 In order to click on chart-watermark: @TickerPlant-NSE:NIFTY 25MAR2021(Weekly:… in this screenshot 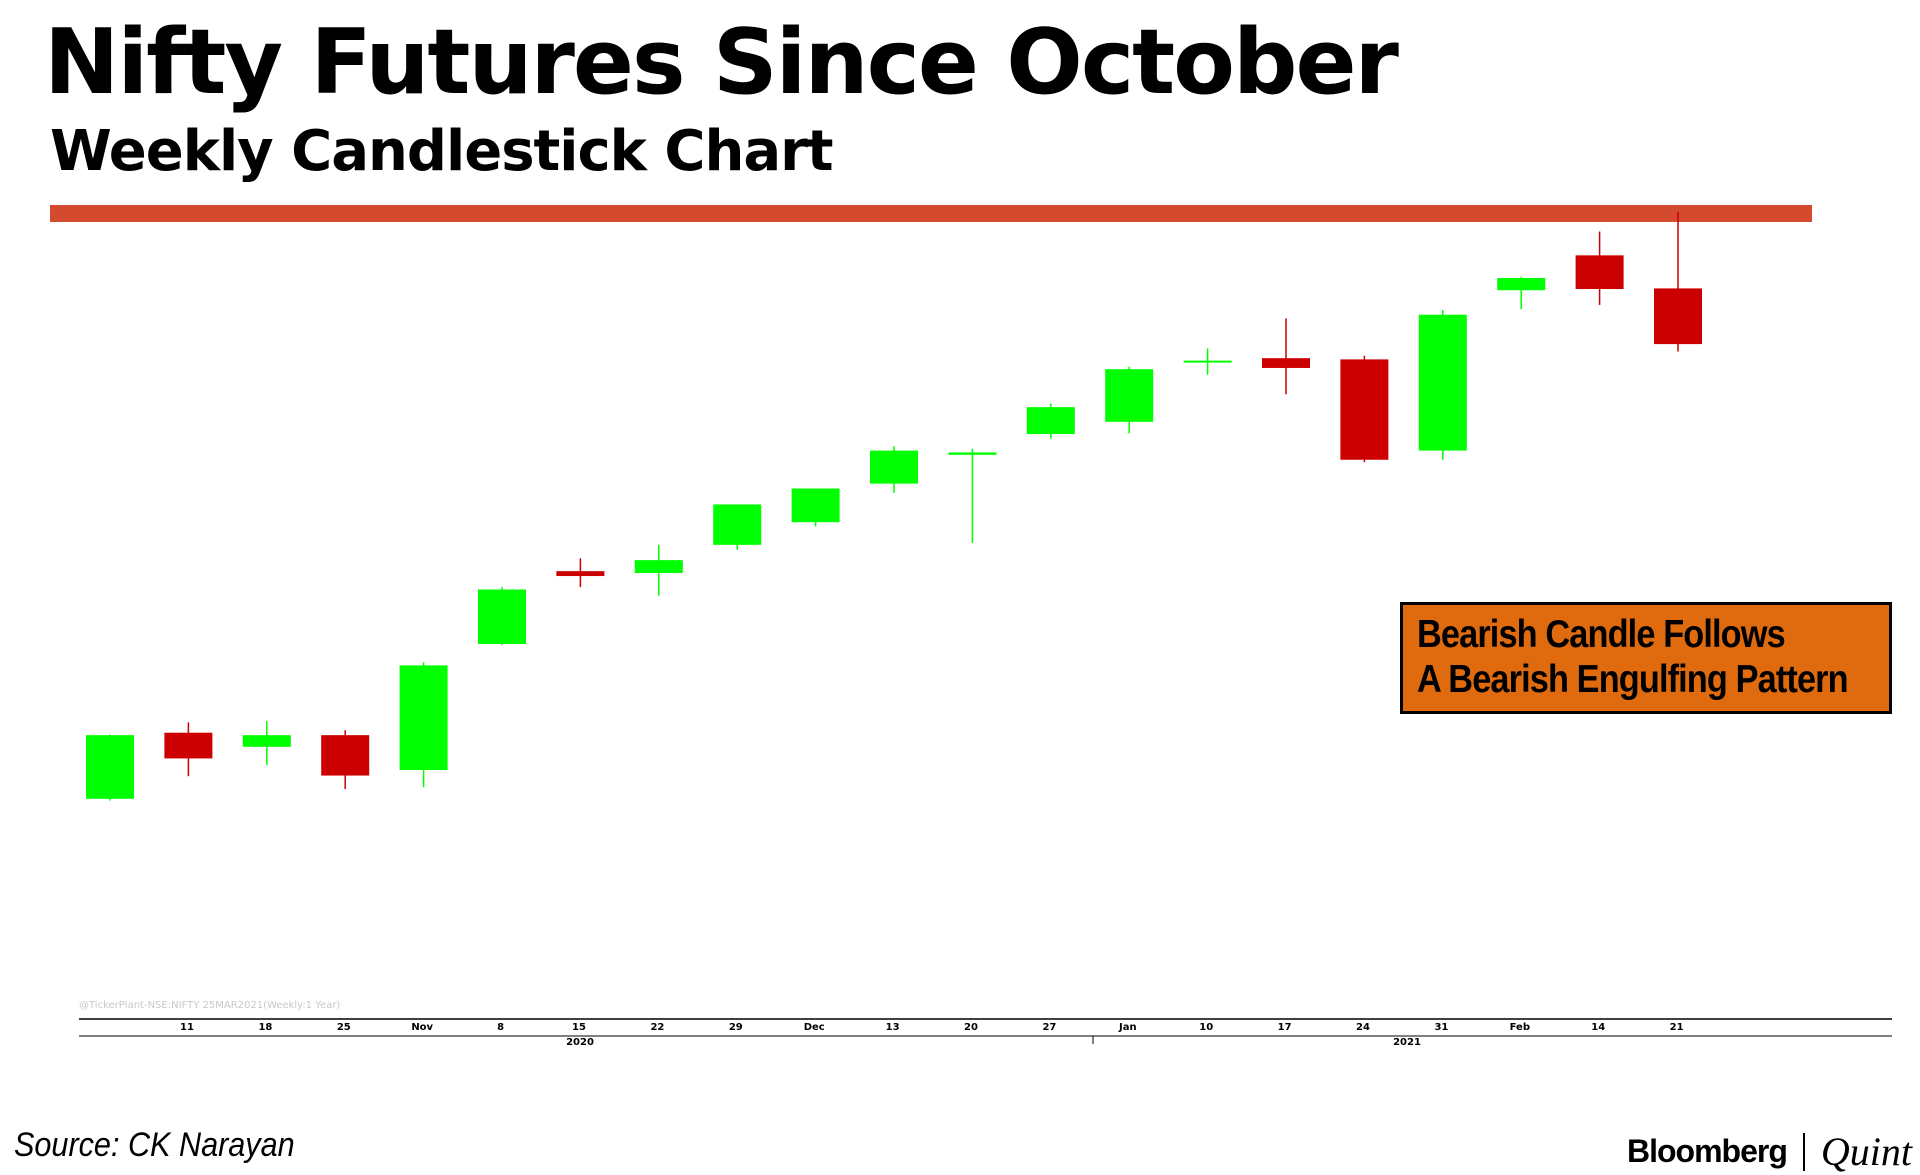, I will do `click(209, 1005)`.